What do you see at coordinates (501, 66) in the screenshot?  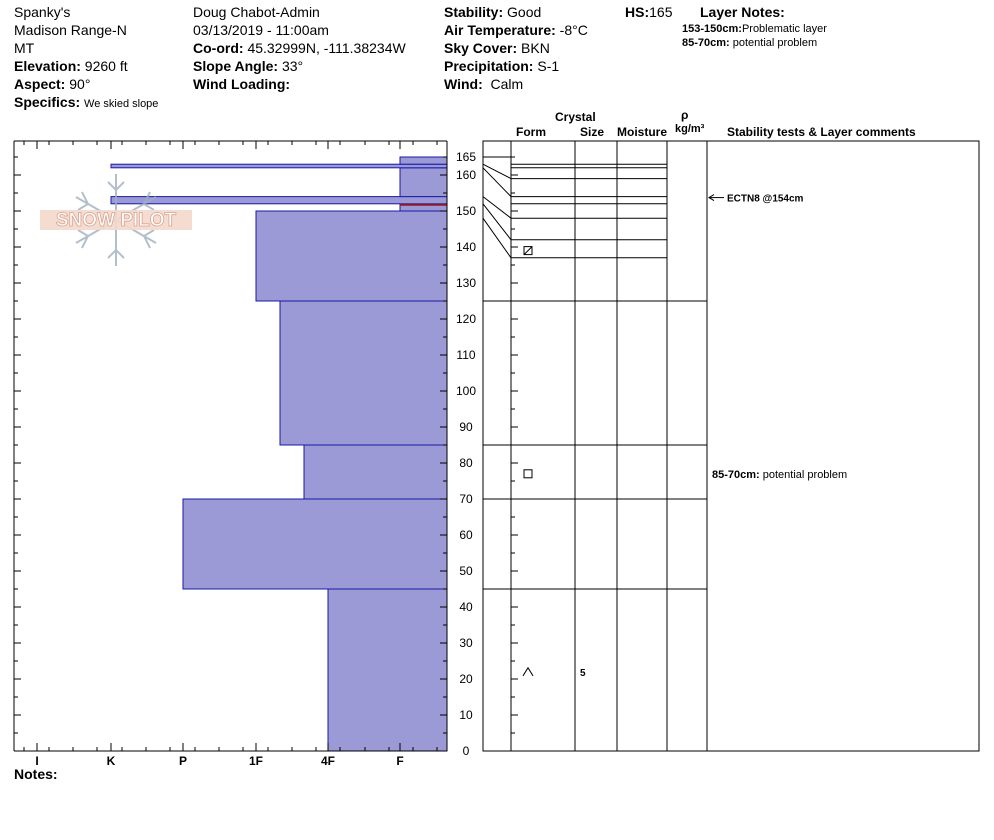 I see `precipitation: Precipitation: S-1` at bounding box center [501, 66].